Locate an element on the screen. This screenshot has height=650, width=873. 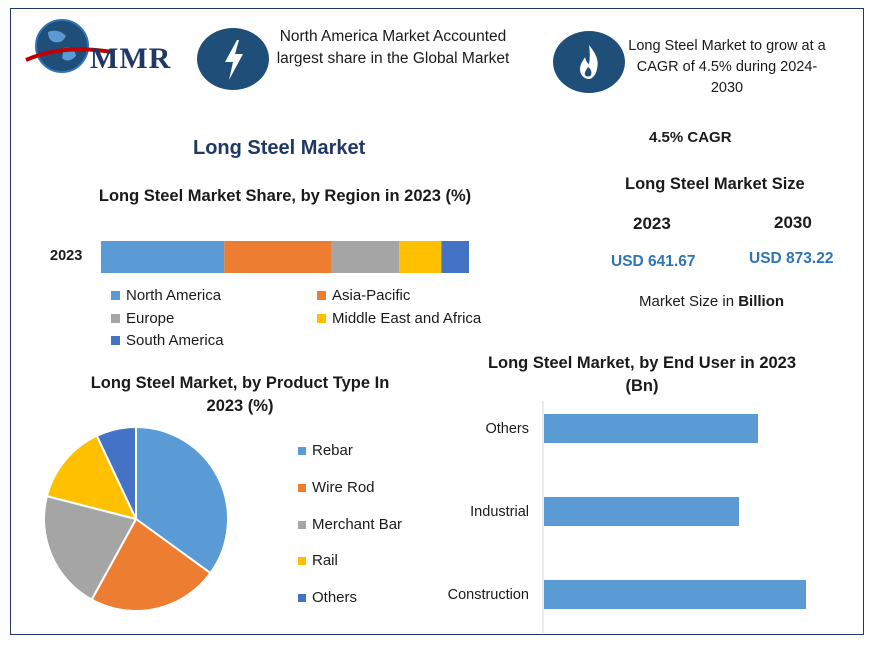
market-size-value-2030: USD 873.22 is located at coordinates (791, 258).